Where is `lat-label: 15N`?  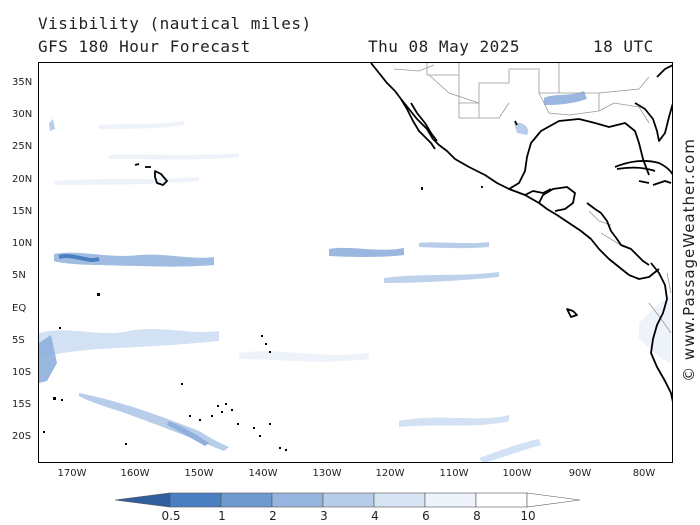
lat-label: 15N is located at coordinates (22, 211).